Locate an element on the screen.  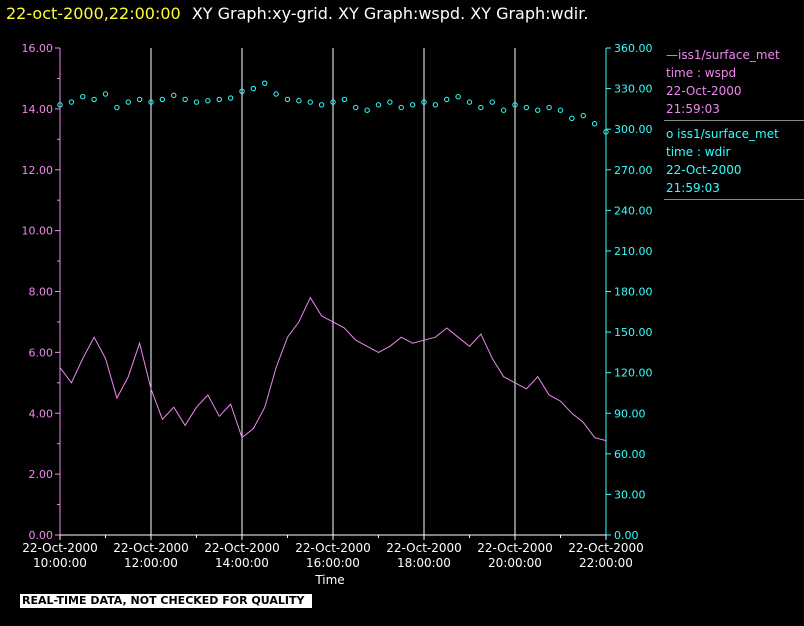
legend-wdir-variable: time : wdir is located at coordinates (698, 152).